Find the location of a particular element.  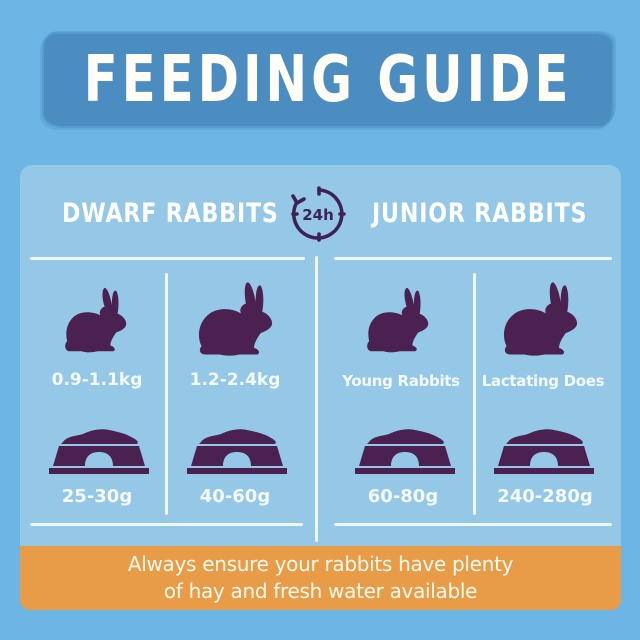

daily-amount-label: 40-60g is located at coordinates (235, 496).